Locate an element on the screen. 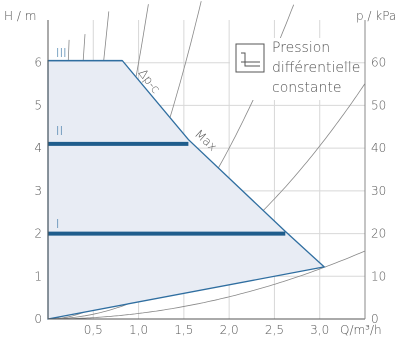 The height and width of the screenshot is (340, 414). y-axis-right-title: p / kPa is located at coordinates (376, 16).